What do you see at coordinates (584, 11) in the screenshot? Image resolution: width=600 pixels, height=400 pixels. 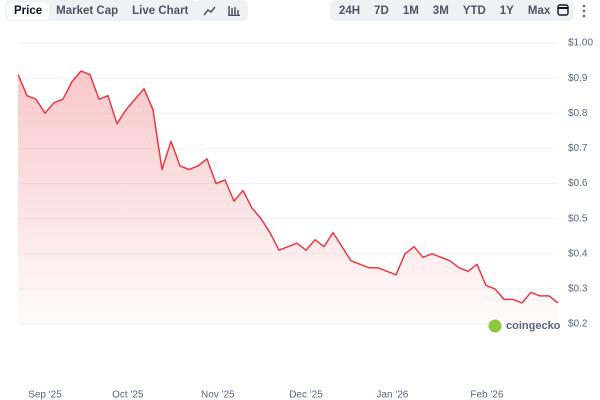 I see `more-button` at bounding box center [584, 11].